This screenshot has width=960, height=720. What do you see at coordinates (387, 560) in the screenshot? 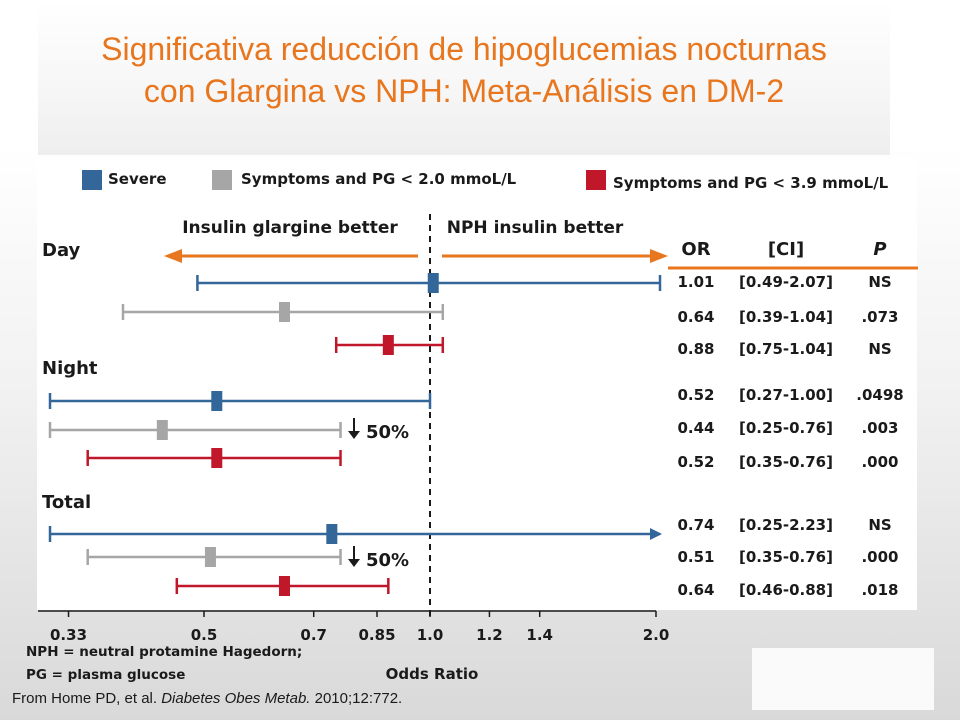
I see `reduction-label-total: 50%` at bounding box center [387, 560].